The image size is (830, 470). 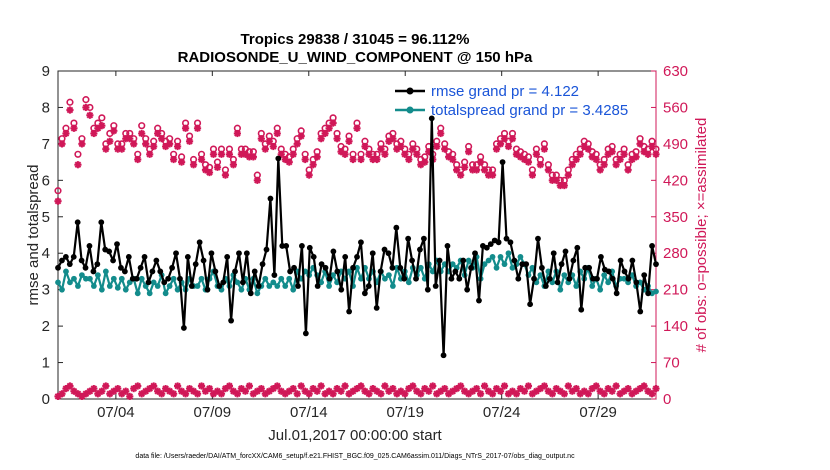 I want to click on x-tick-label: 07/09, so click(x=213, y=412).